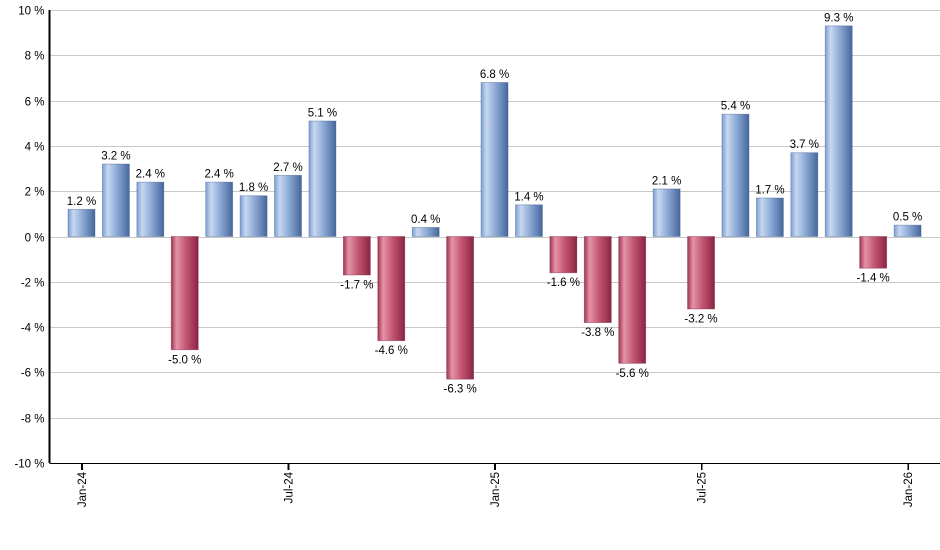 The height and width of the screenshot is (550, 940). Describe the element at coordinates (425, 220) in the screenshot. I see `bar-value-label: 0.4 %` at that location.